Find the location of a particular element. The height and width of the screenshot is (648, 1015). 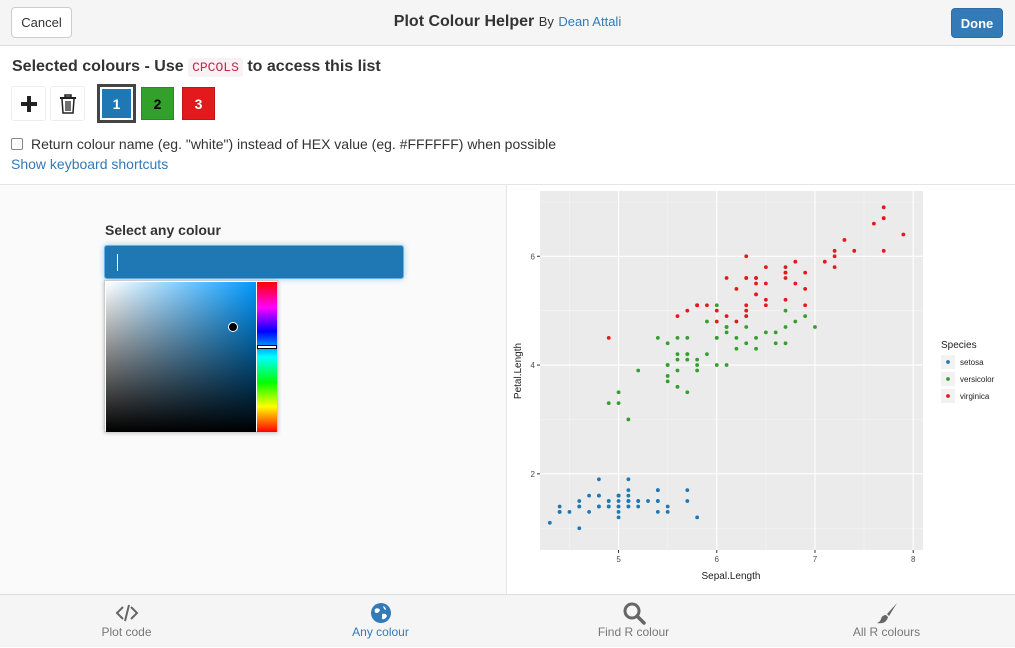

x-tick-label: 8 is located at coordinates (913, 559).